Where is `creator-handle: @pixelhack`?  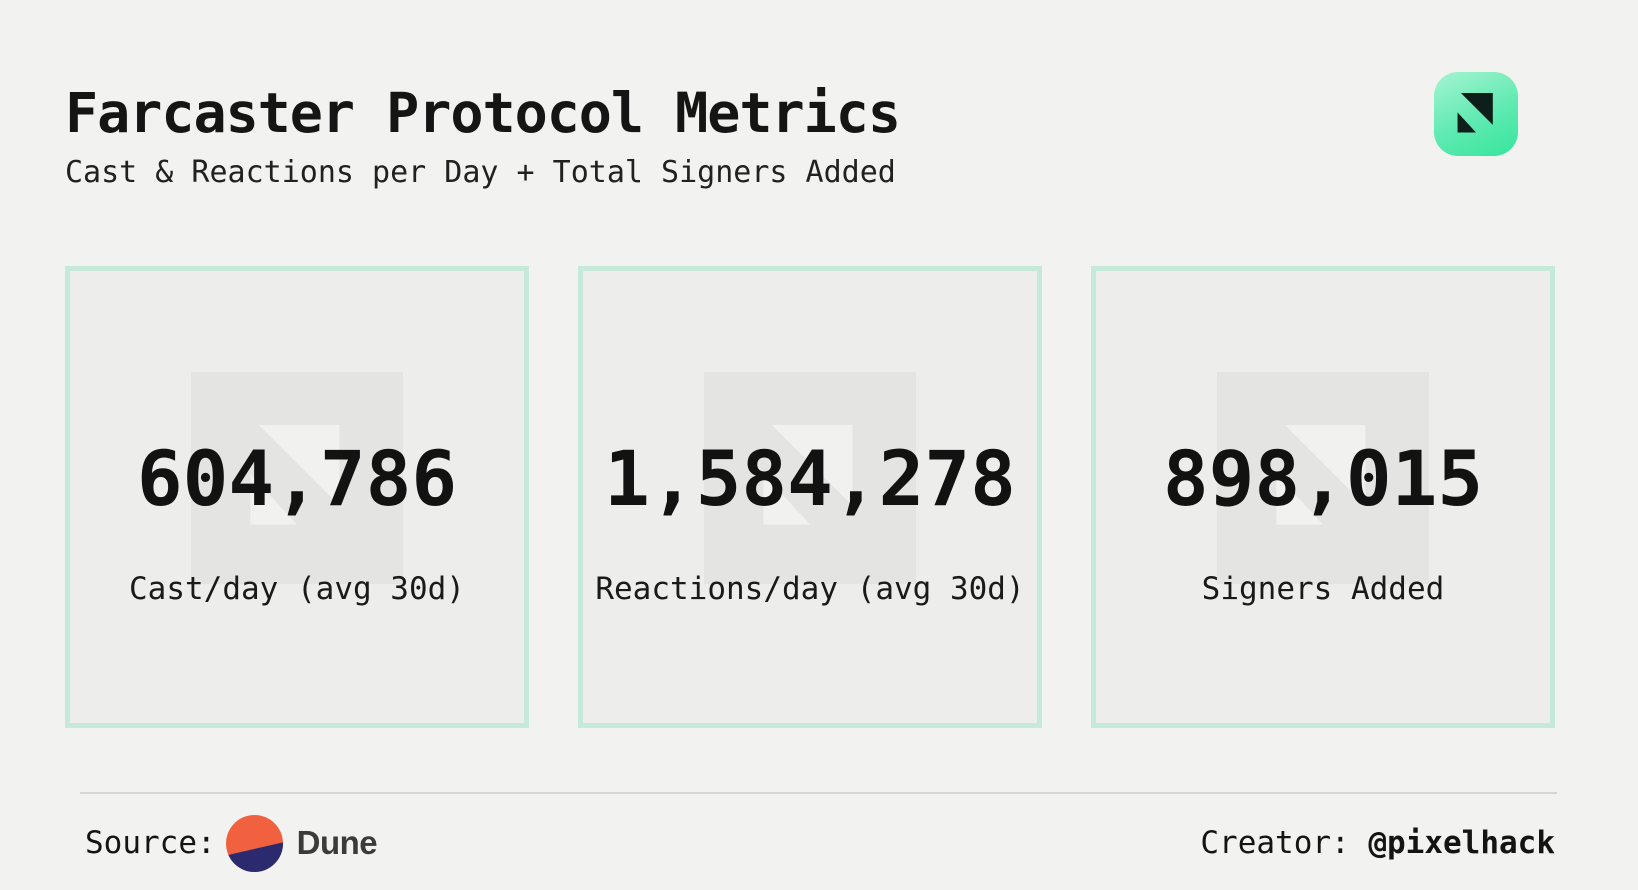 creator-handle: @pixelhack is located at coordinates (1461, 843).